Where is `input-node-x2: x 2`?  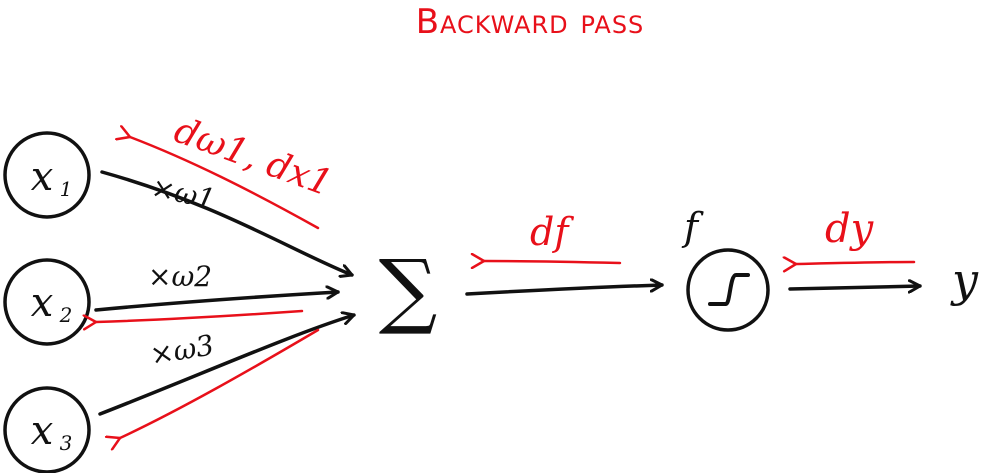
input-node-x2: x 2 is located at coordinates (47, 302).